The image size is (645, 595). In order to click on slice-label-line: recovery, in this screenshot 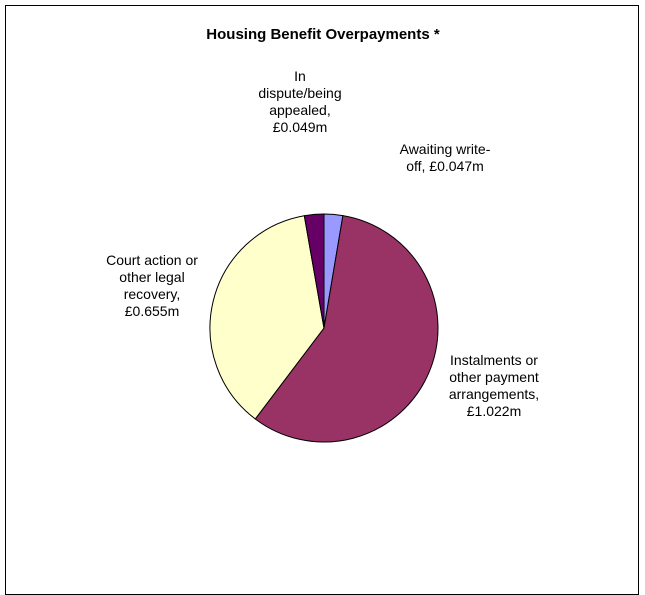, I will do `click(152, 294)`.